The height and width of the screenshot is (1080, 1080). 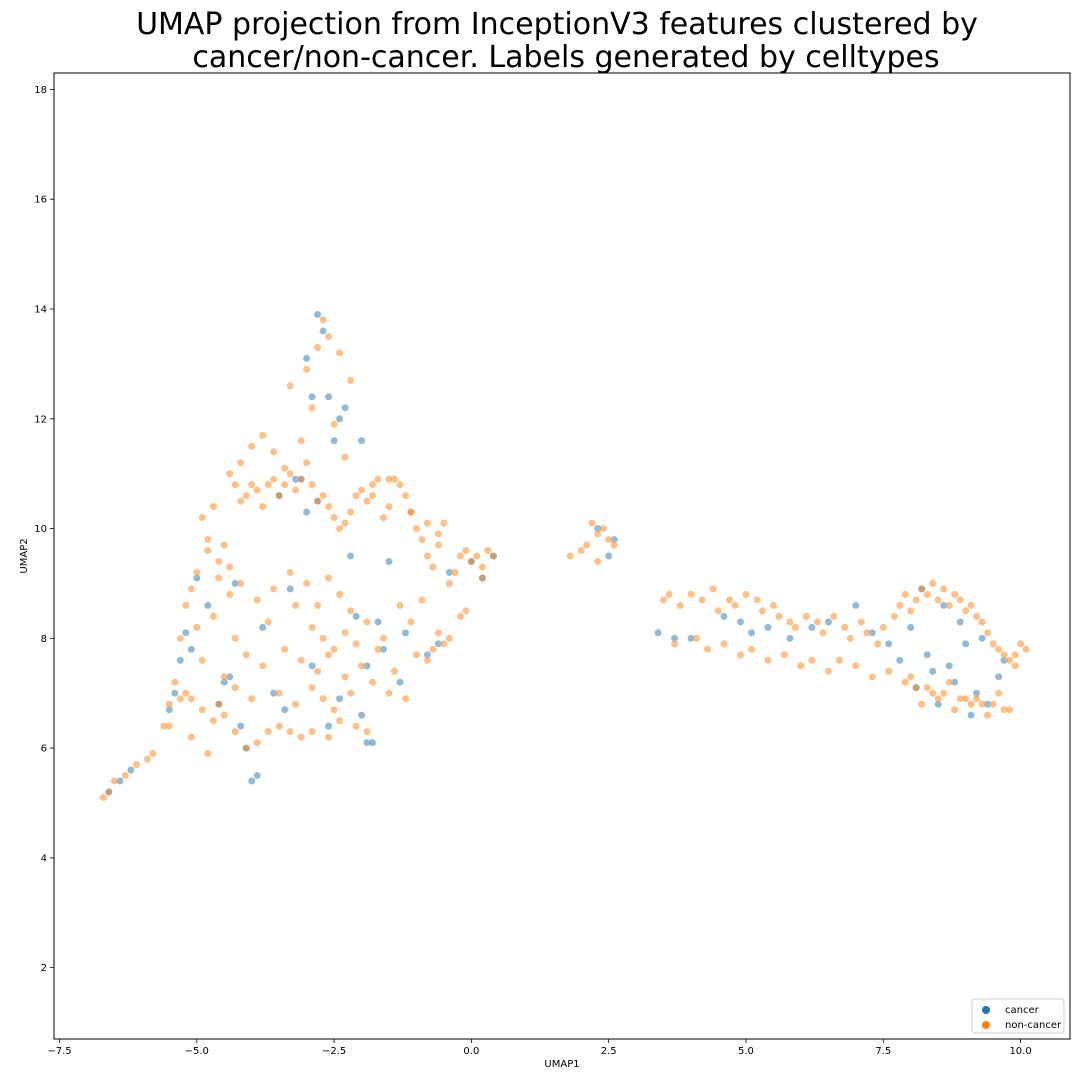 What do you see at coordinates (59, 1051) in the screenshot?
I see `x-tick-label: −7.5` at bounding box center [59, 1051].